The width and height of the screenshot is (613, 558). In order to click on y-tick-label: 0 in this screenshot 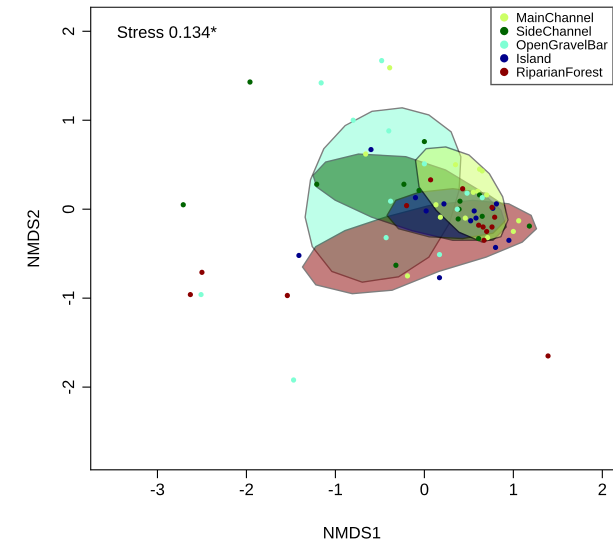, I will do `click(68, 209)`.